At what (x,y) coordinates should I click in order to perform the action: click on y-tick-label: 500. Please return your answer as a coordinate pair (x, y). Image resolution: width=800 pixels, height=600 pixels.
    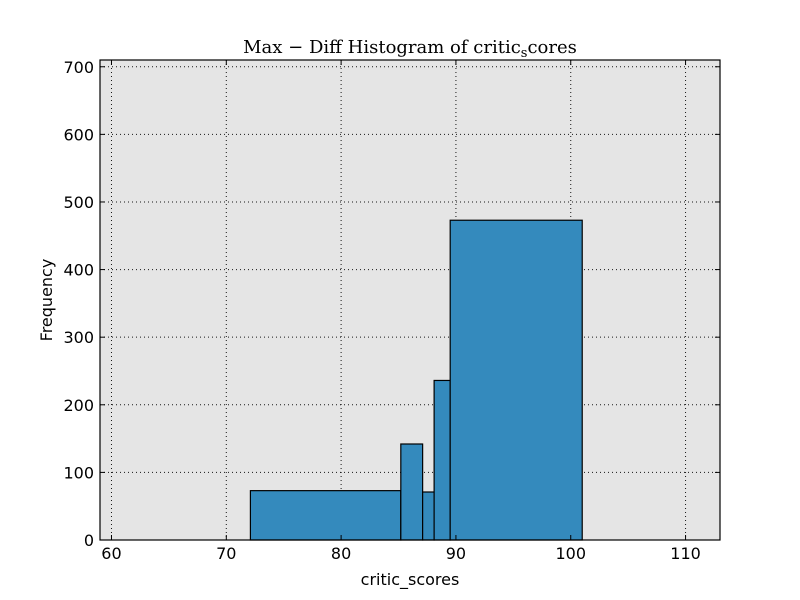
    Looking at the image, I should click on (78, 202).